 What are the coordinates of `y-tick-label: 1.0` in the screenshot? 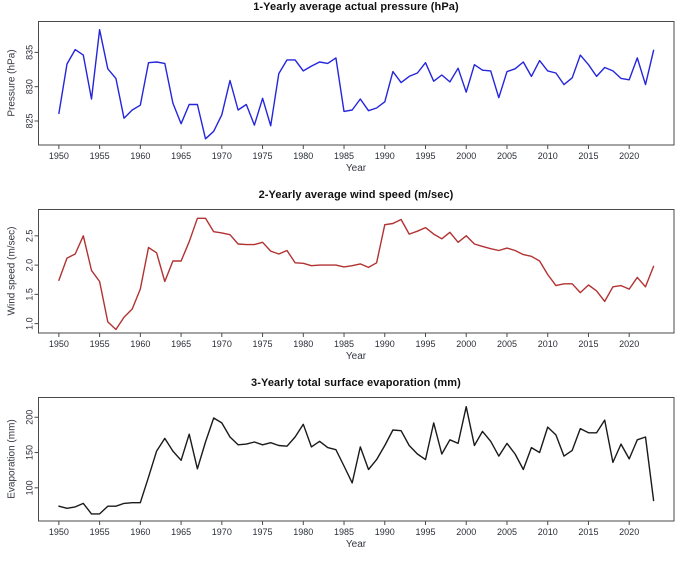 It's located at (30, 323).